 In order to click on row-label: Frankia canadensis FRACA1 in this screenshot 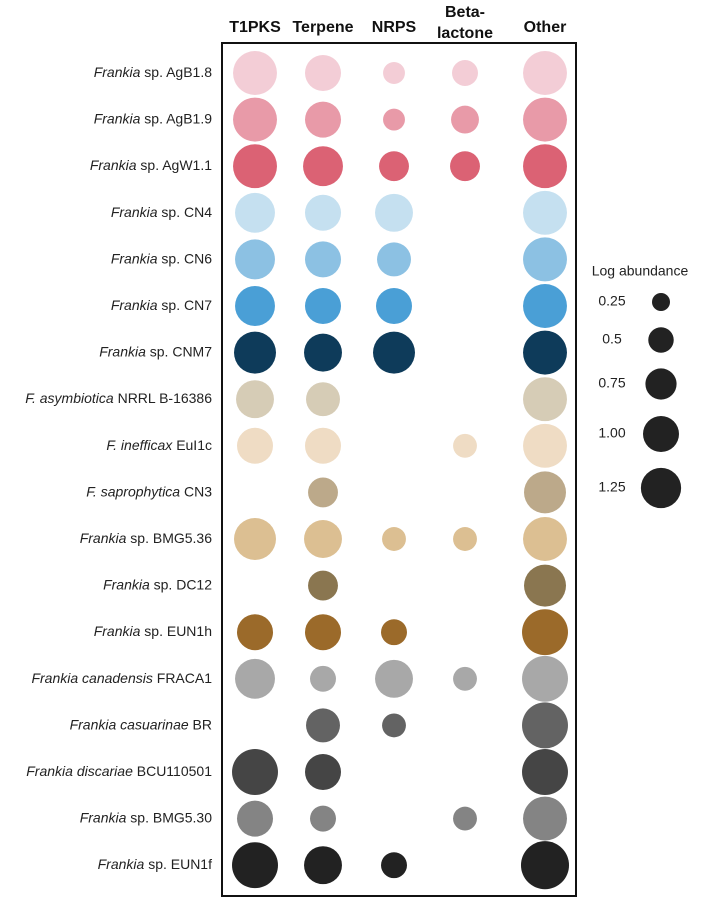, I will do `click(121, 678)`.